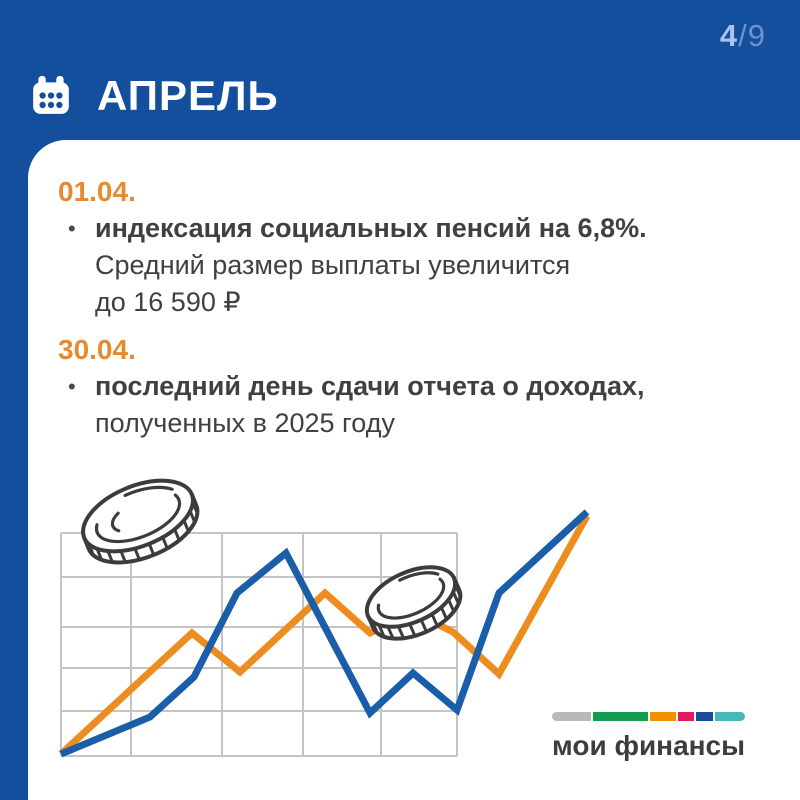  Describe the element at coordinates (333, 265) in the screenshot. I see `event-line: Средний размер выплаты увеличится` at that location.